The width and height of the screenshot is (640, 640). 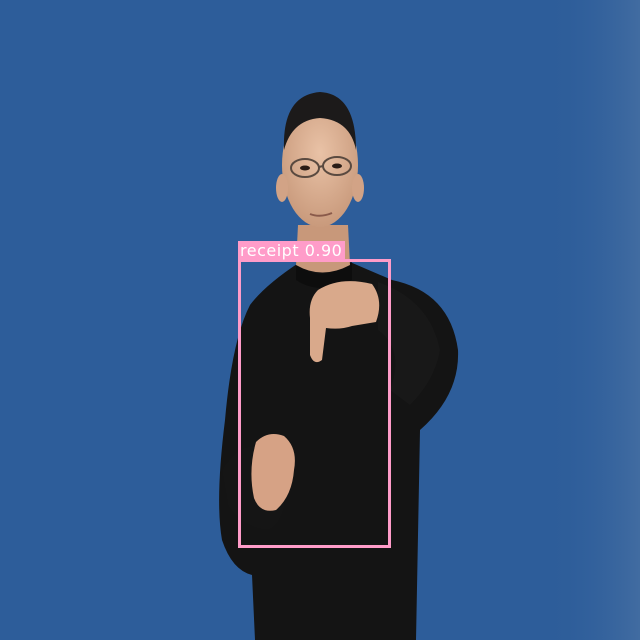 What do you see at coordinates (321, 214) in the screenshot?
I see `mouth` at bounding box center [321, 214].